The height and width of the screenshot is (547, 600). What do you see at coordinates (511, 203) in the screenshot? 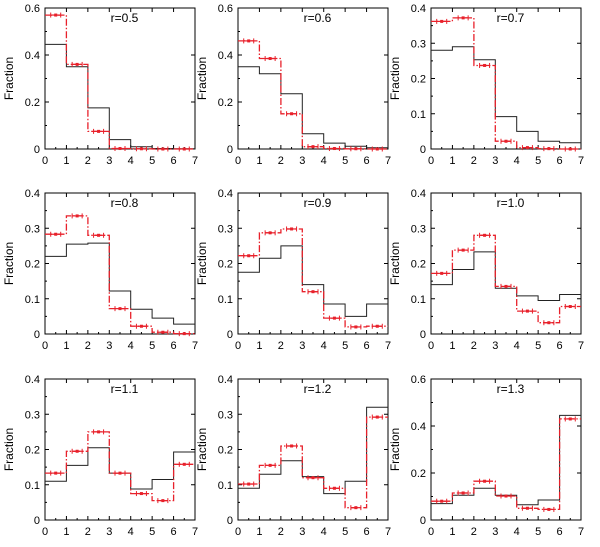
I see `panel-title: r=1.0` at bounding box center [511, 203].